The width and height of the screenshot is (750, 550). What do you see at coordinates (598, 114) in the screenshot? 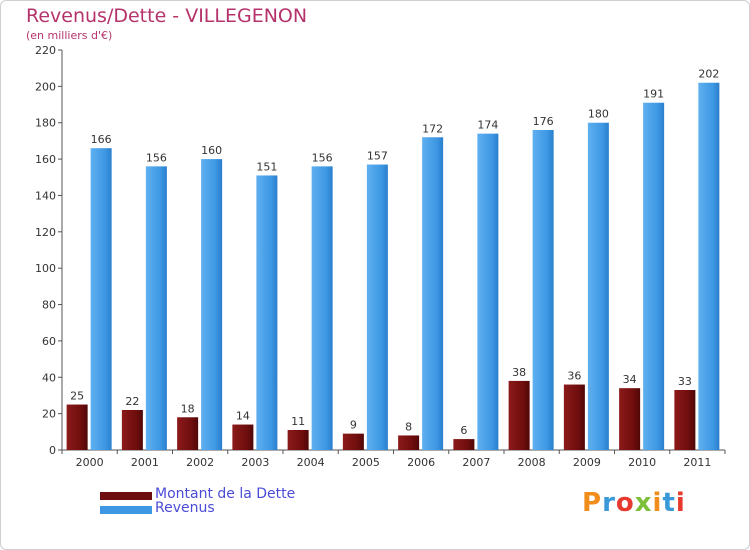
I see `value-label-revenus: 180` at bounding box center [598, 114].